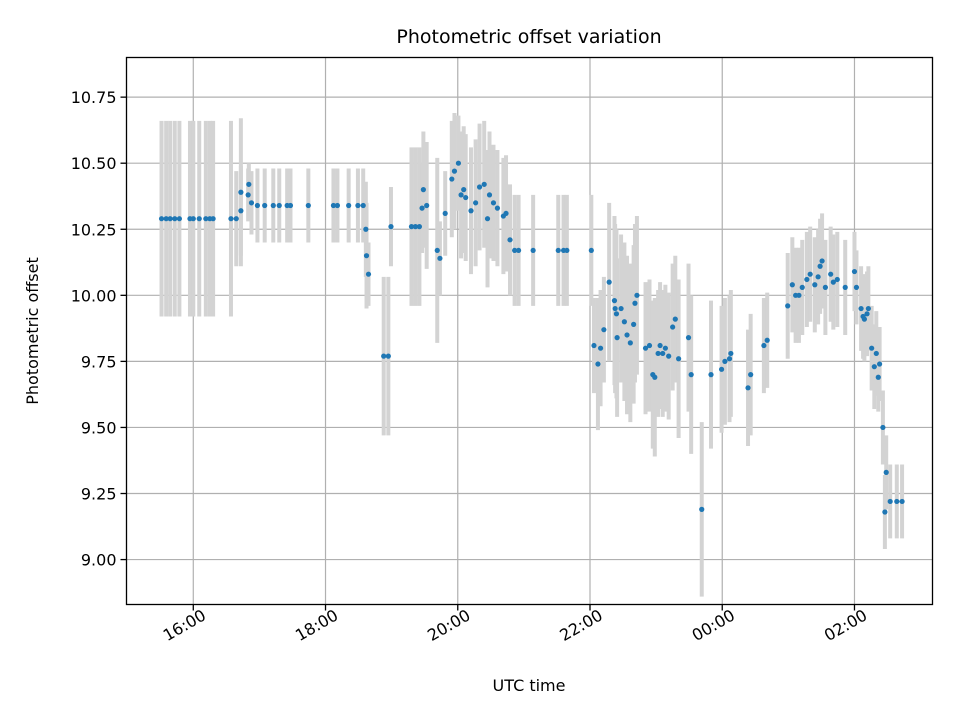 The image size is (960, 720). Describe the element at coordinates (94, 97) in the screenshot. I see `y-tick-label: 10.75` at that location.